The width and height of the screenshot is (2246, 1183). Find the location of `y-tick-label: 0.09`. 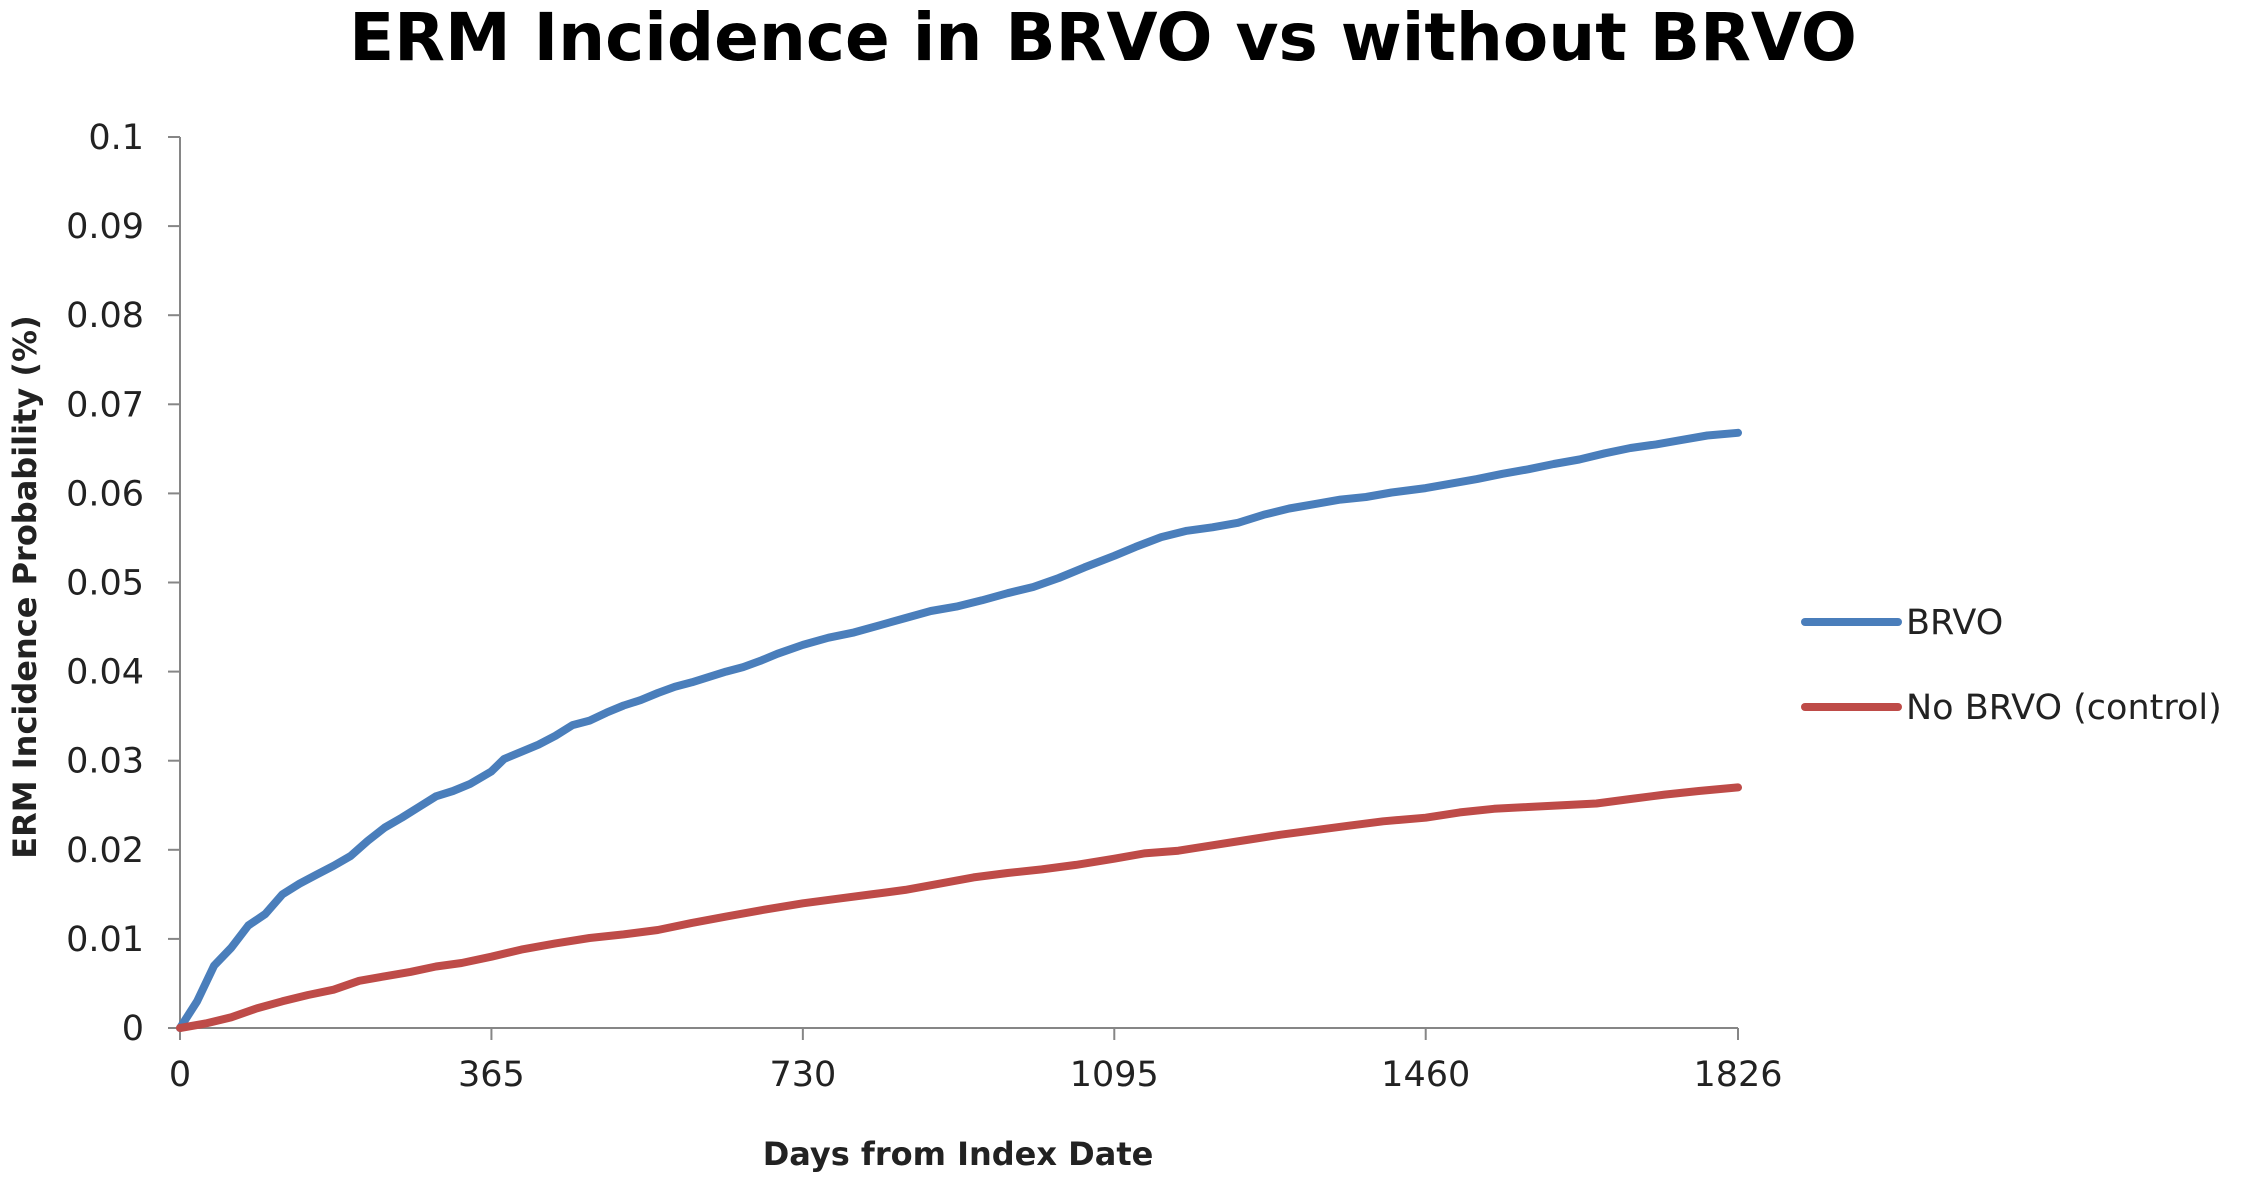

y-tick-label: 0.09 is located at coordinates (105, 227).